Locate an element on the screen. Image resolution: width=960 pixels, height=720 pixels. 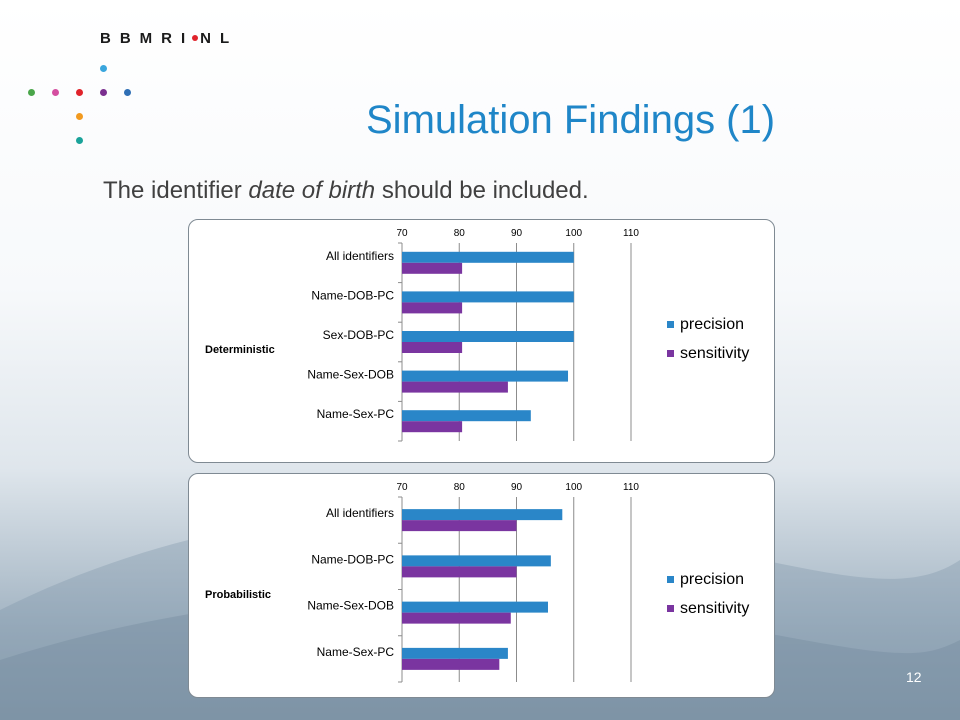
subtitle-text: The identifier is located at coordinates (176, 190).